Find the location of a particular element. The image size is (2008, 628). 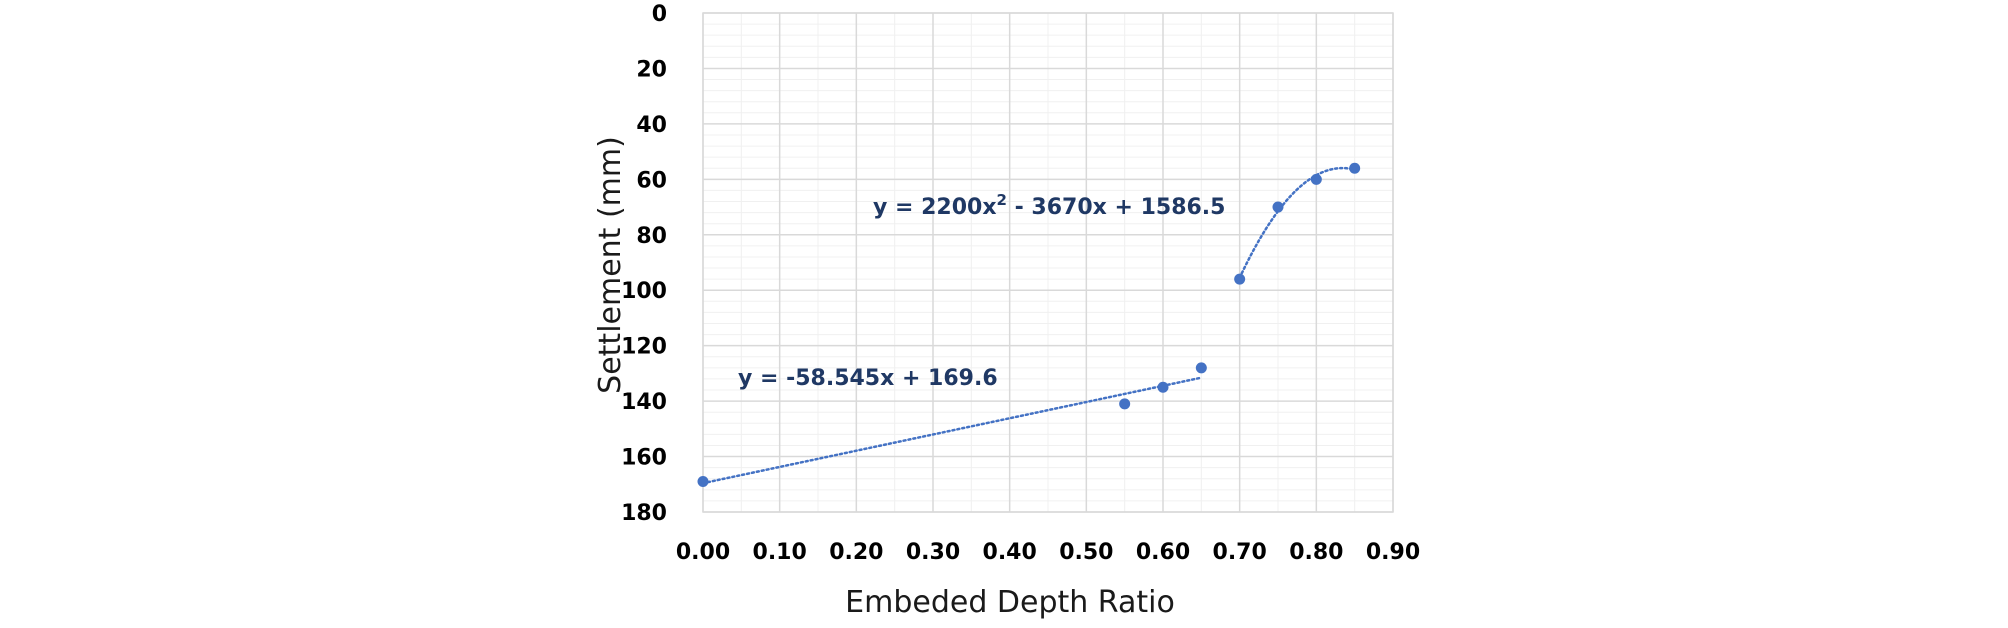

polynomial-trendline-equation: y = 2200x2 - 3670x + 1586.5 is located at coordinates (1049, 205).